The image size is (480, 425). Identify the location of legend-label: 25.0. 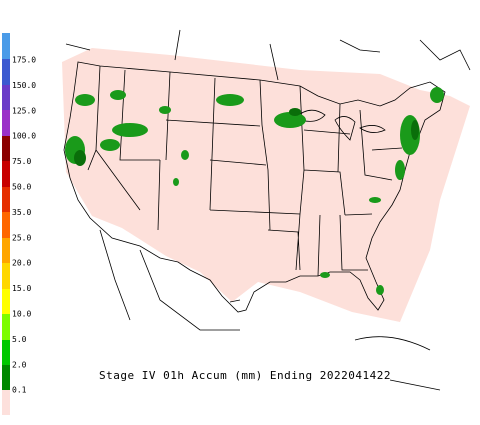
(21, 237).